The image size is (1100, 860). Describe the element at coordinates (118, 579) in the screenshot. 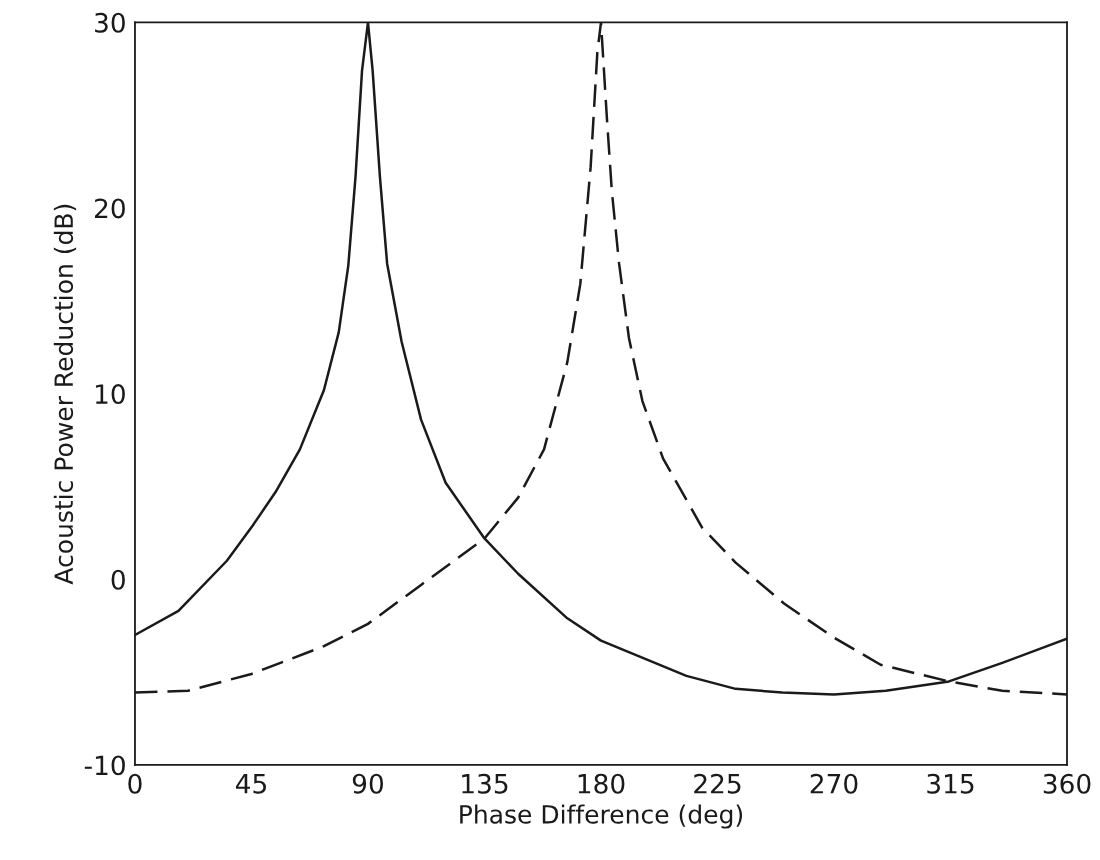

I see `y-tick-label: 0` at that location.